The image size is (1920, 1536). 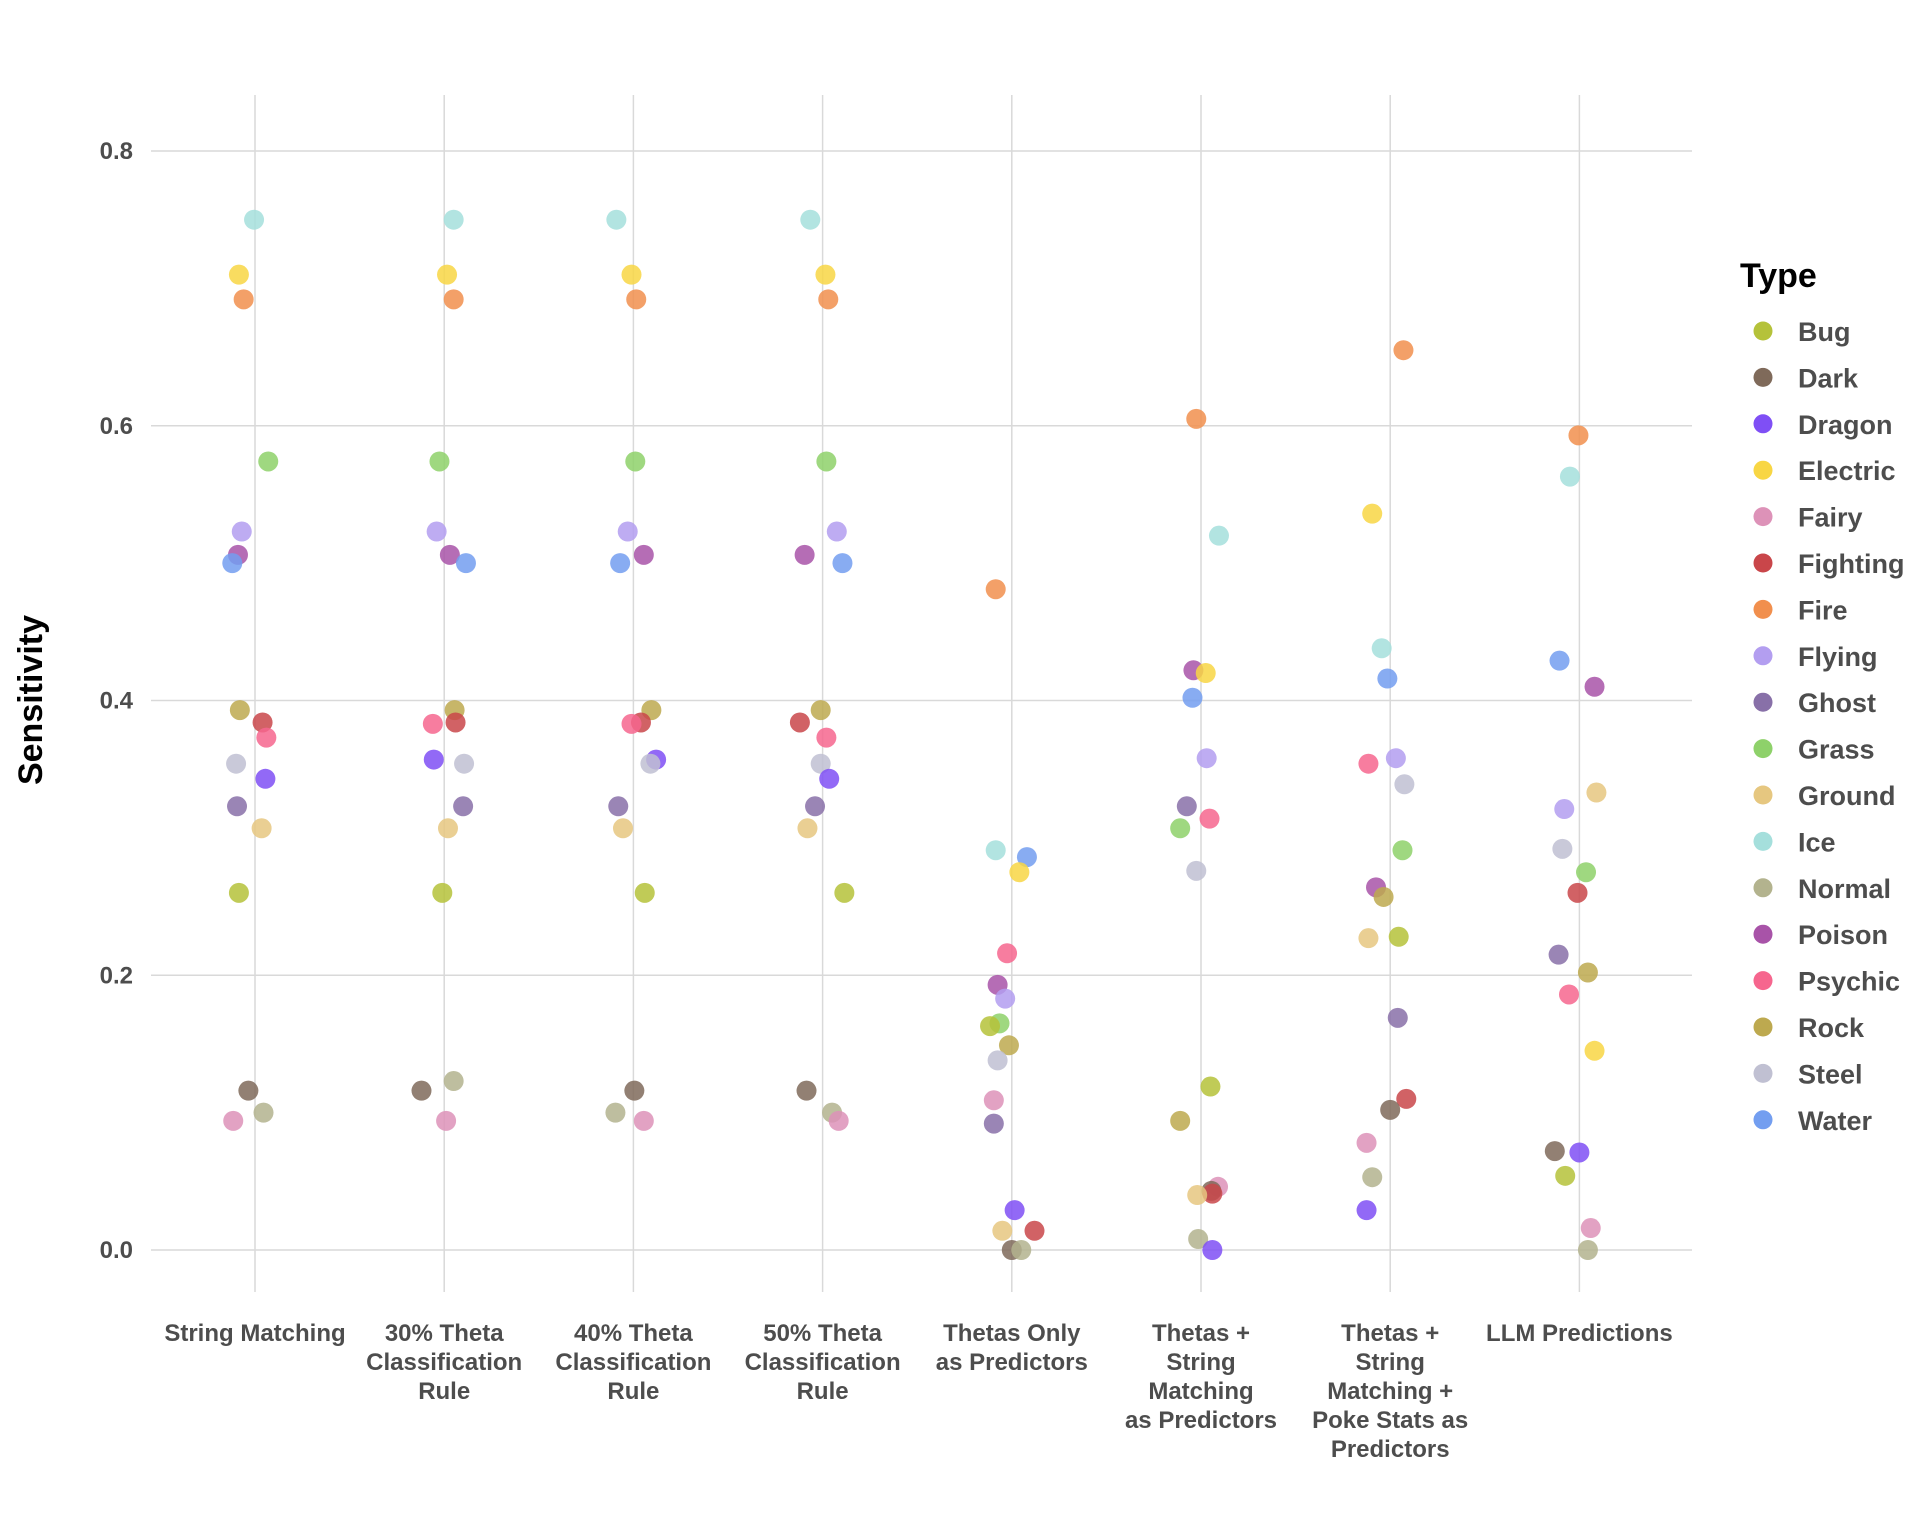 I want to click on legend-label-psychic: Psychic, so click(x=1849, y=982).